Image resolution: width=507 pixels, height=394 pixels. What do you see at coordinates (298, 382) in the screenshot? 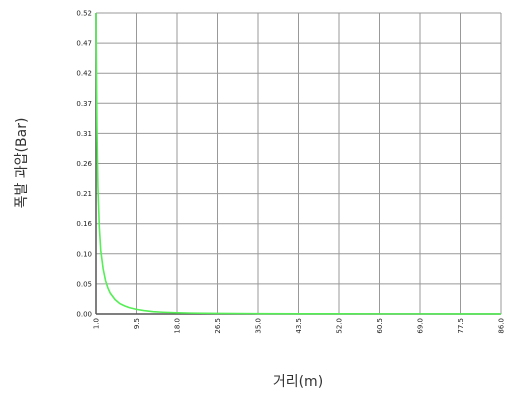
I see `x-axis-label: 거리(m)` at bounding box center [298, 382].